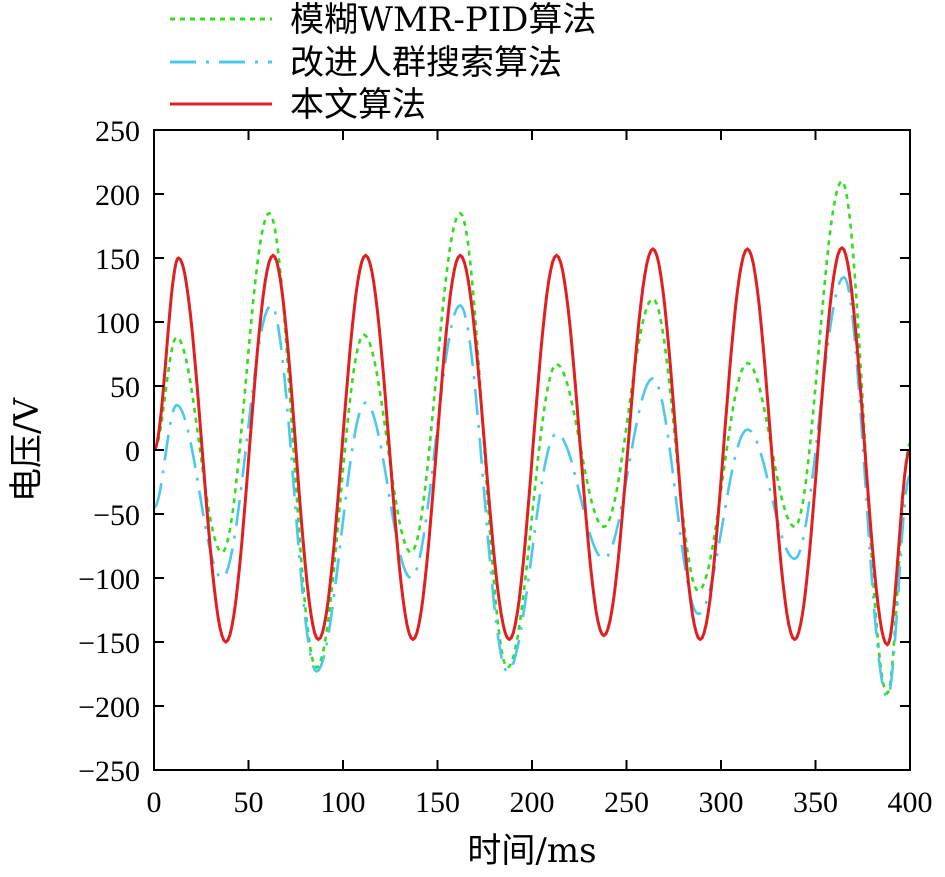  Describe the element at coordinates (426, 63) in the screenshot. I see `legend-label-improved-crowd-search: 改进人群搜索算法` at that location.